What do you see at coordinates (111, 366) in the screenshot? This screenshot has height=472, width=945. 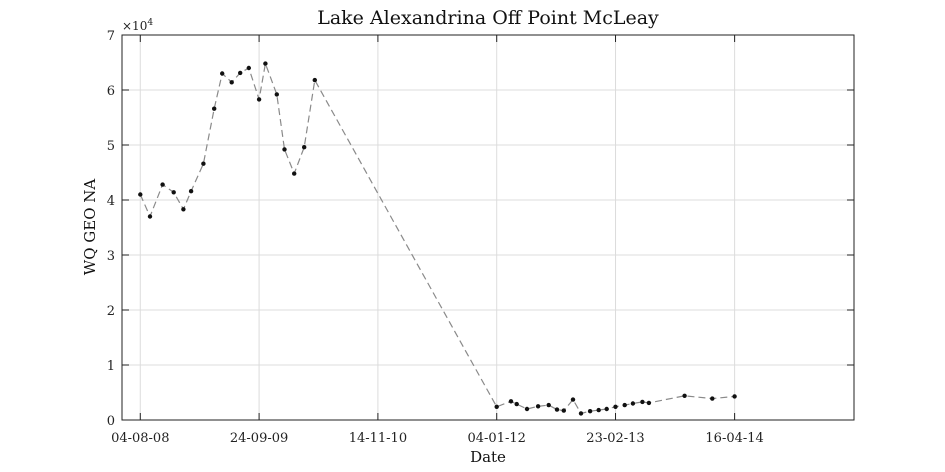 I see `y-tick-label: 1` at bounding box center [111, 366].